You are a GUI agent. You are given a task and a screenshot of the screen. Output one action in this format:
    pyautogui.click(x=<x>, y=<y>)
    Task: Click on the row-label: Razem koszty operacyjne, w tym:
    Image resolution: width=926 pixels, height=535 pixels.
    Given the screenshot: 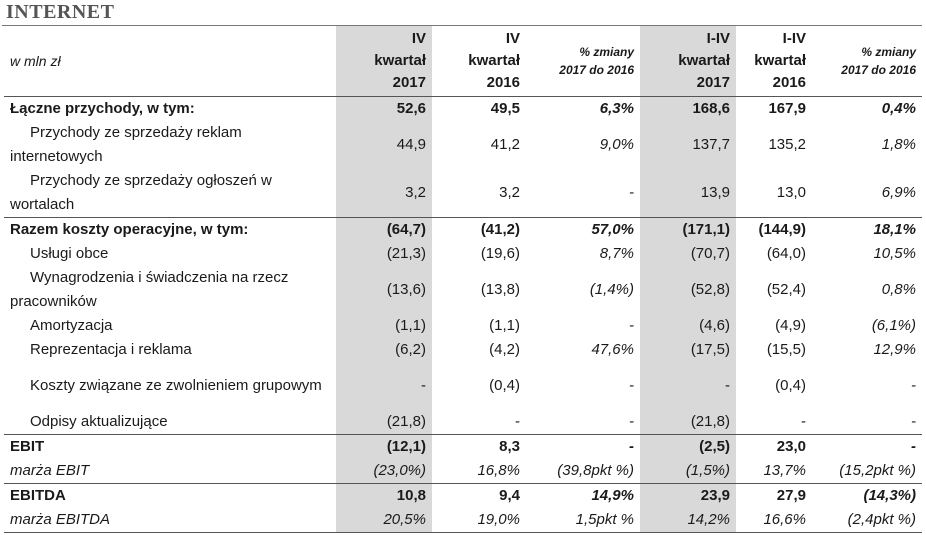 What is the action you would take?
    pyautogui.click(x=170, y=229)
    